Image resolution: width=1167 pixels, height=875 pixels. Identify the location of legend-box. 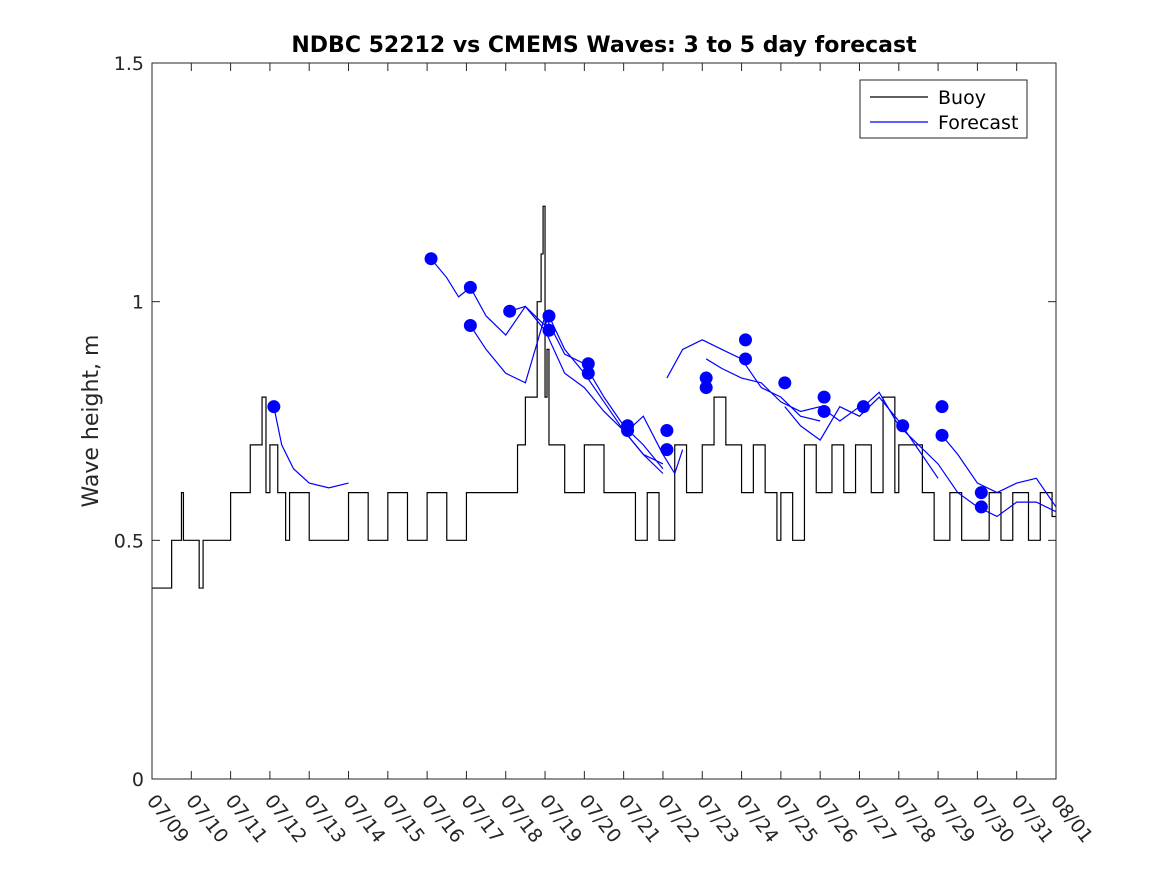
(943, 109).